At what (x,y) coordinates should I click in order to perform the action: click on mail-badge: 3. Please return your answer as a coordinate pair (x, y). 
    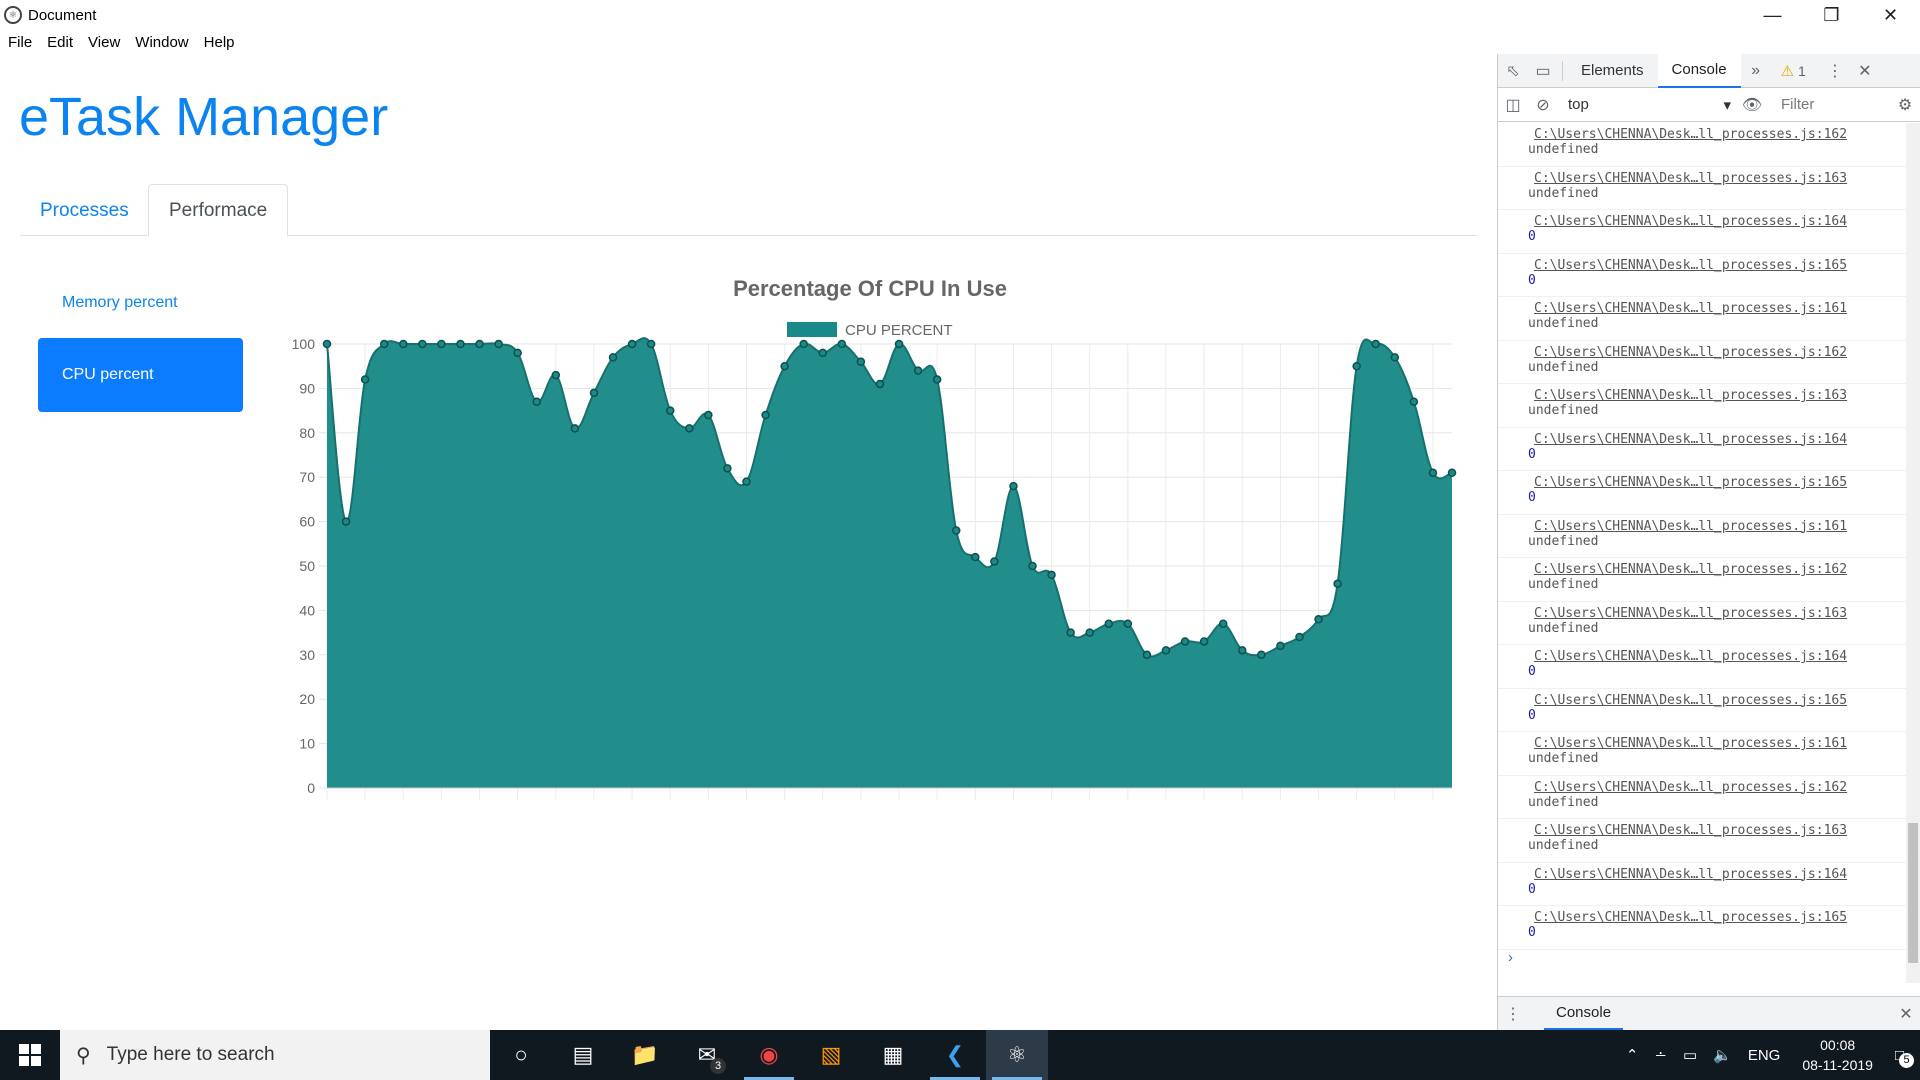
    Looking at the image, I should click on (718, 1066).